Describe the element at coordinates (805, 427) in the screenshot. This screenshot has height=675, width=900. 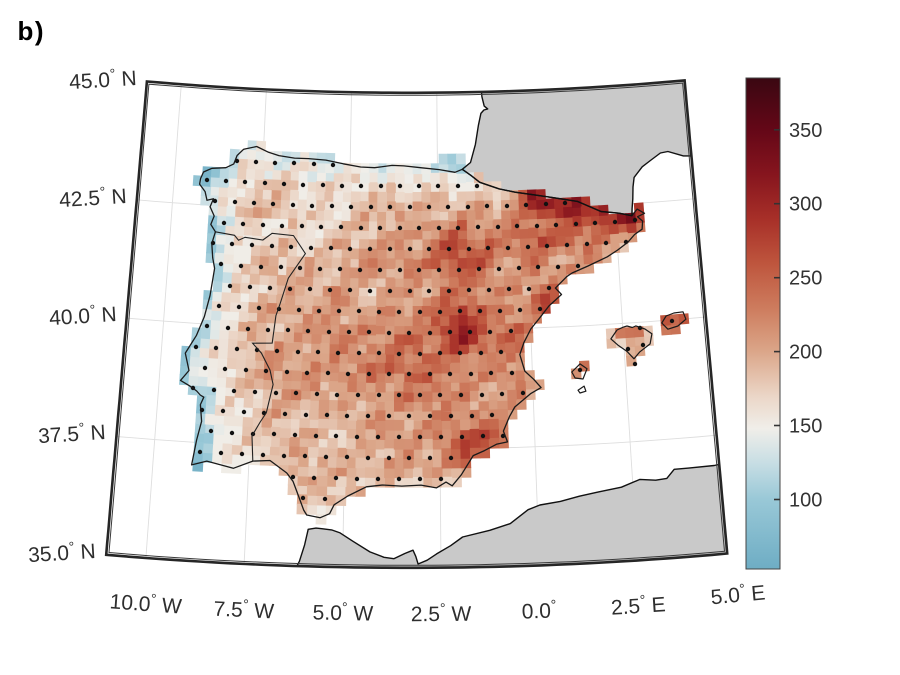
I see `svg-text: 150` at that location.